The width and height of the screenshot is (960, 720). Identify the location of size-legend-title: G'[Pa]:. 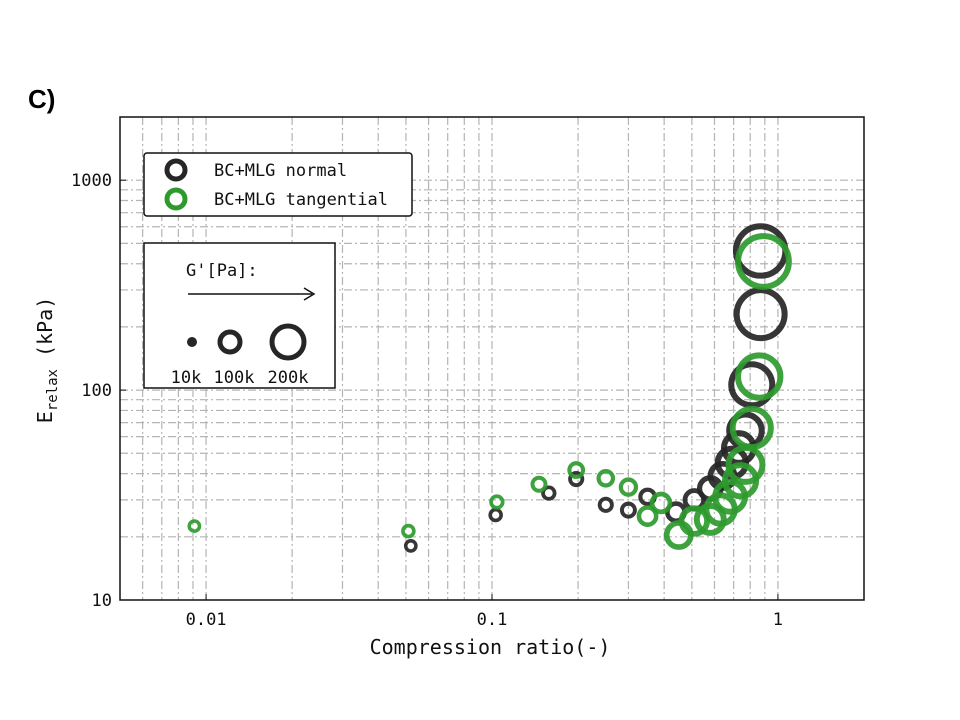
(222, 271).